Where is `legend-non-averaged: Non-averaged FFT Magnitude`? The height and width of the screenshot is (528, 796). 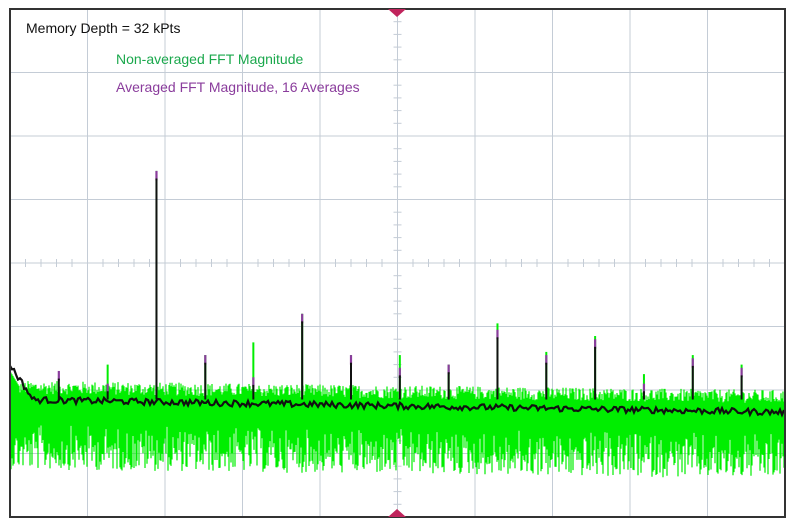 legend-non-averaged: Non-averaged FFT Magnitude is located at coordinates (209, 59).